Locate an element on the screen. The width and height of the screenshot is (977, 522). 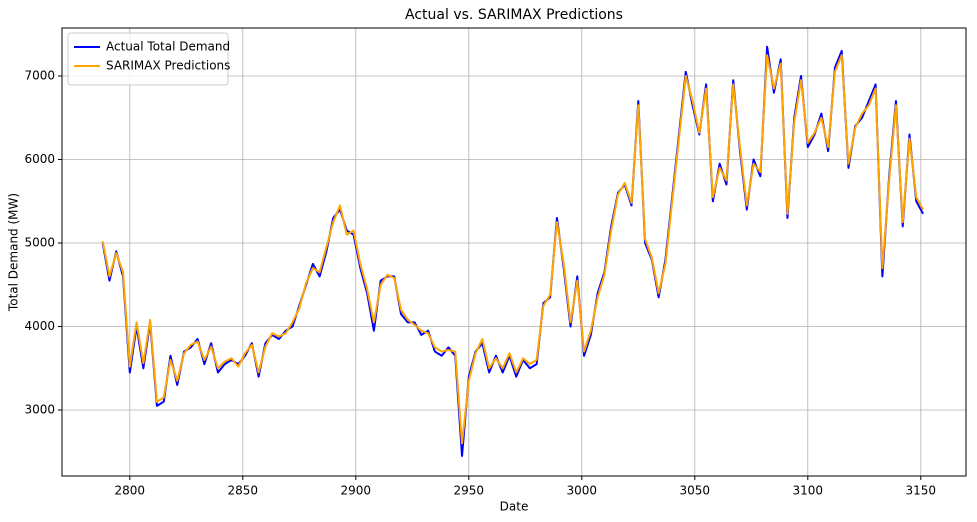
x-tick-label: 2900 is located at coordinates (356, 491).